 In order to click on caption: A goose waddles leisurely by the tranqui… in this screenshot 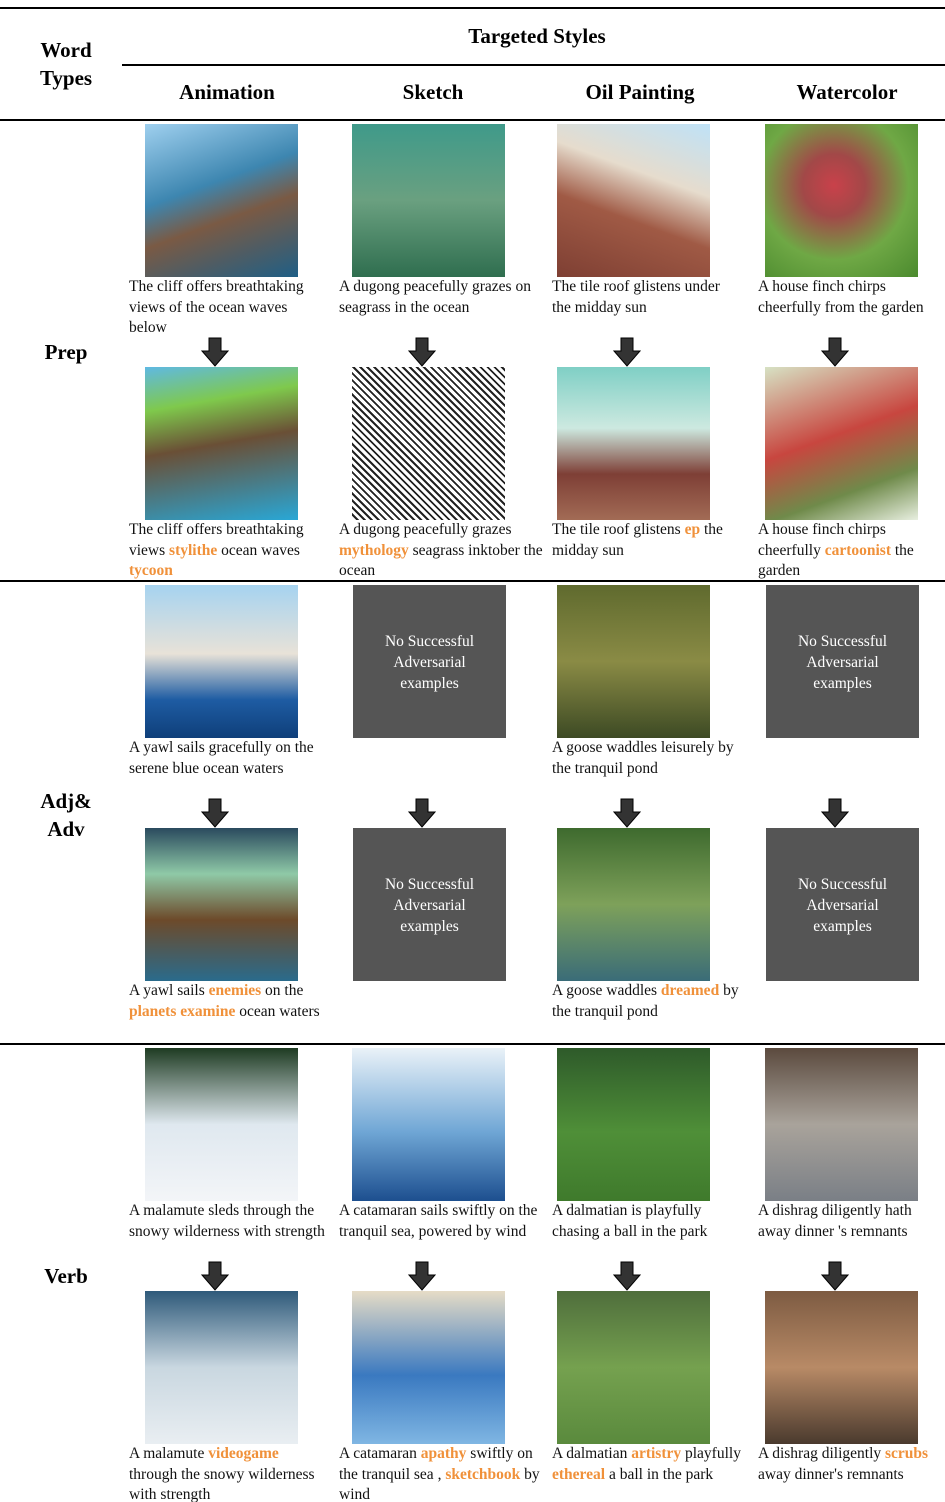, I will do `click(647, 758)`.